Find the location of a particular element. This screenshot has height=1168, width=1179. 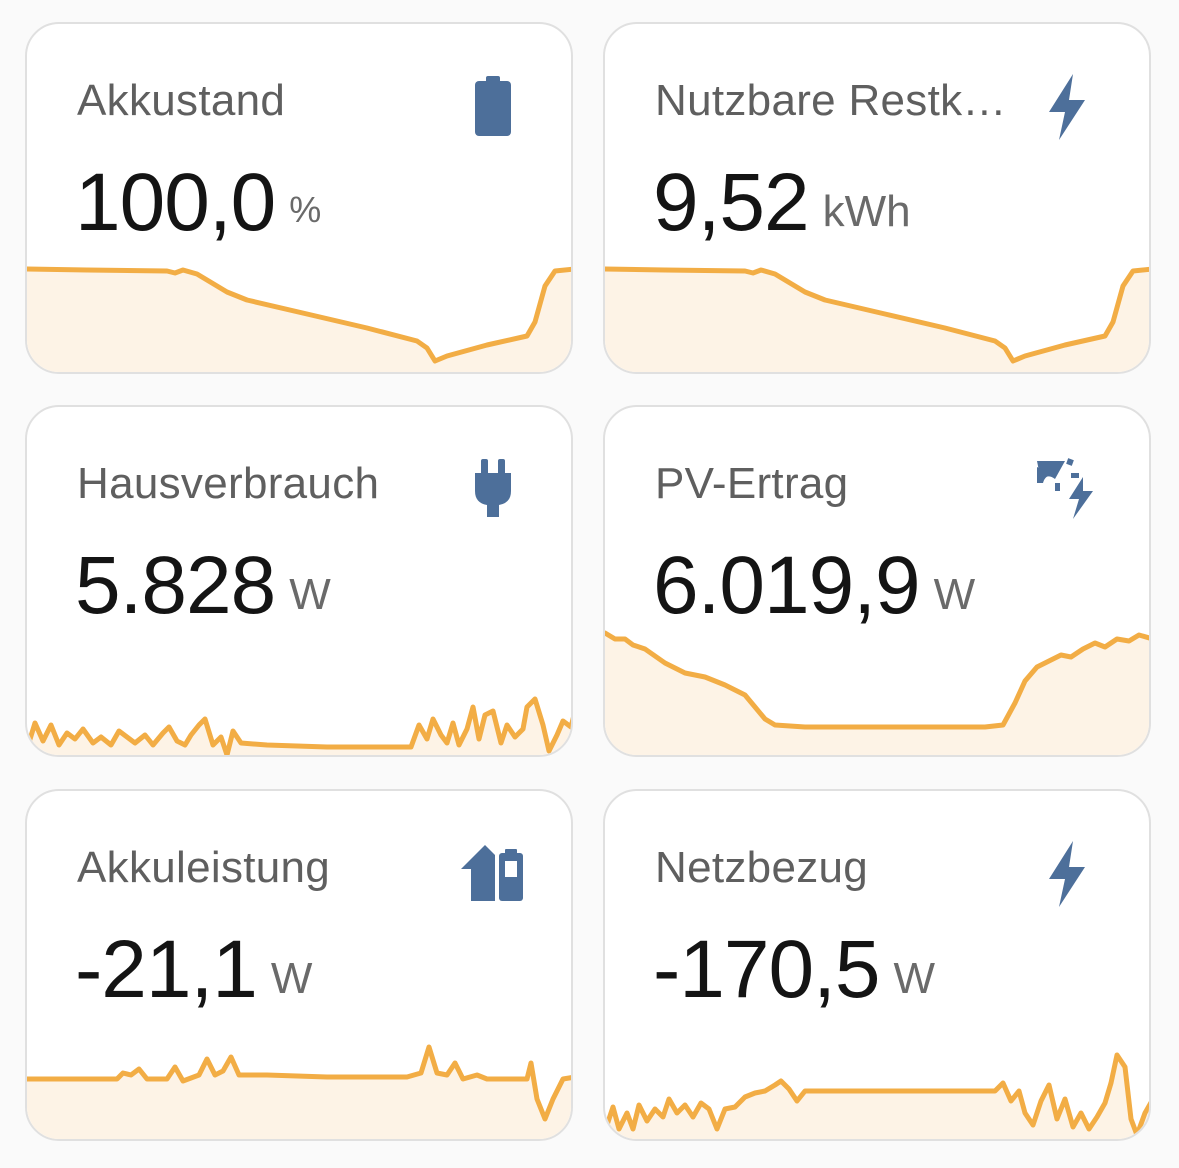

value-row: -21,1 W is located at coordinates (193, 970).